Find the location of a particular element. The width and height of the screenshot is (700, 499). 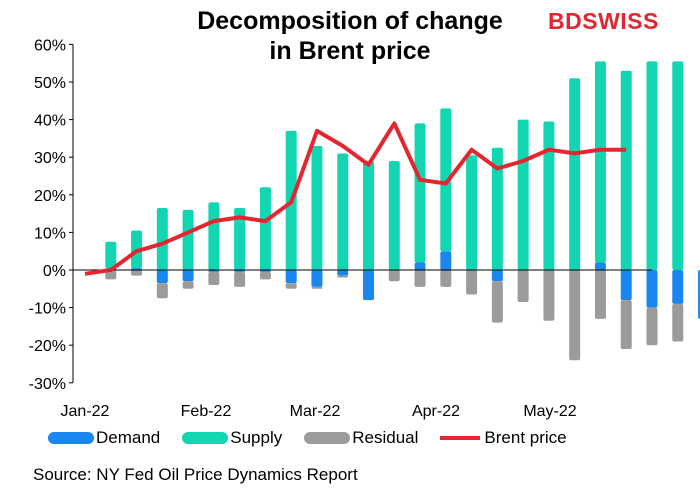

legend-residual-label: Residual is located at coordinates (385, 437).